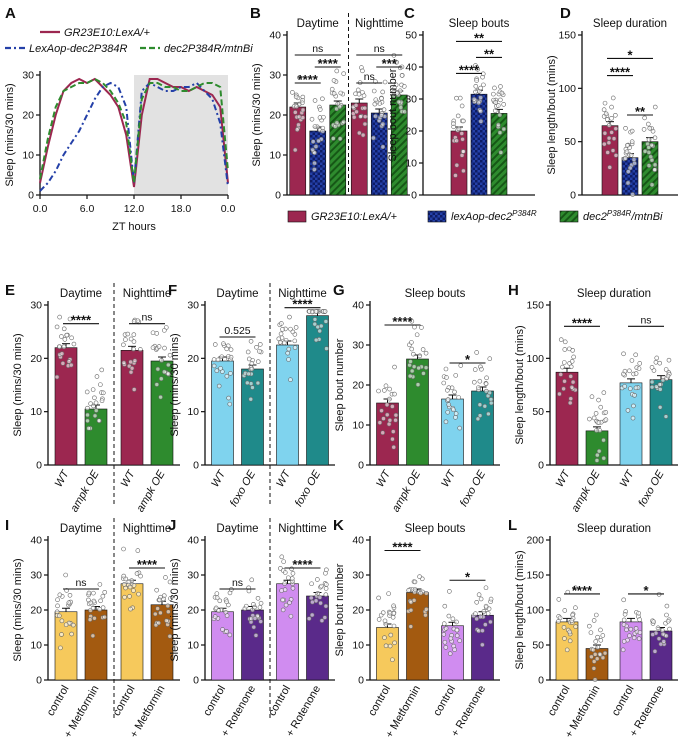 This screenshot has width=686, height=748. What do you see at coordinates (124, 701) in the screenshot?
I see `x-category-label: control` at bounding box center [124, 701].